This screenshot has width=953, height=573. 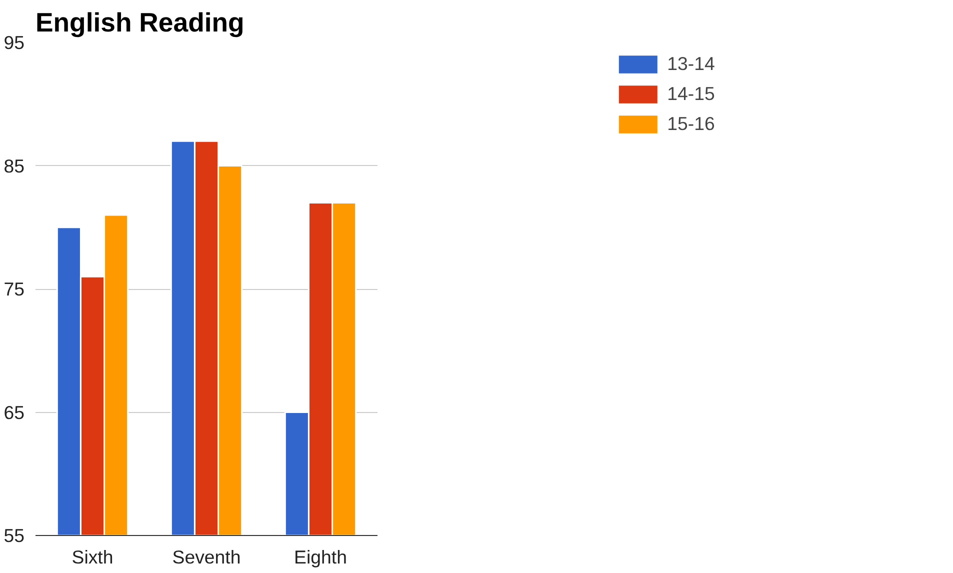 What do you see at coordinates (206, 557) in the screenshot?
I see `x-tick-label: Seventh` at bounding box center [206, 557].